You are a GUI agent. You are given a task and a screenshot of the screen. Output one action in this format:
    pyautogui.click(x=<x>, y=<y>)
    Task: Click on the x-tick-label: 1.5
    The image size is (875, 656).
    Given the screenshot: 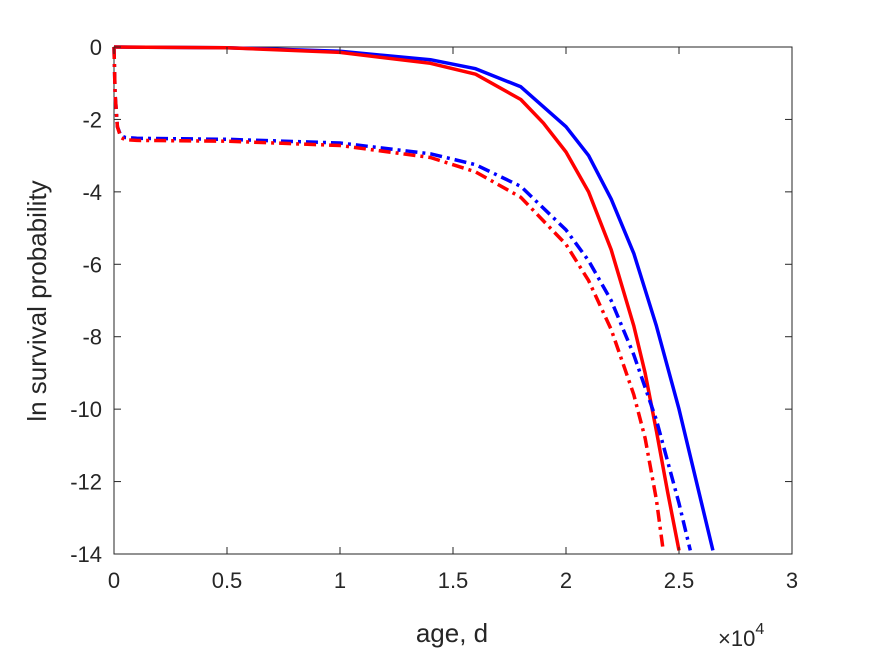 What is the action you would take?
    pyautogui.click(x=453, y=580)
    